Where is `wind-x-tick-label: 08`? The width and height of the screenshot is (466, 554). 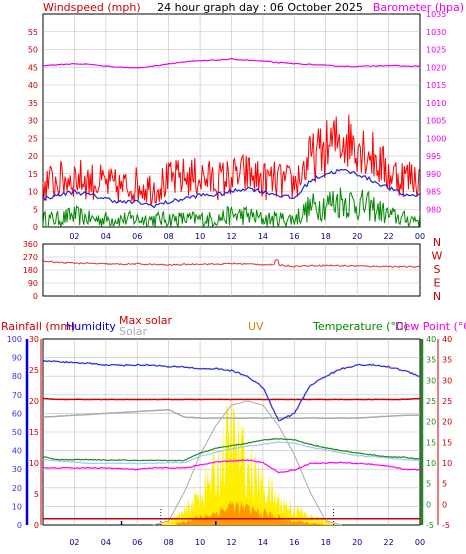 wind-x-tick-label: 08 is located at coordinates (169, 236).